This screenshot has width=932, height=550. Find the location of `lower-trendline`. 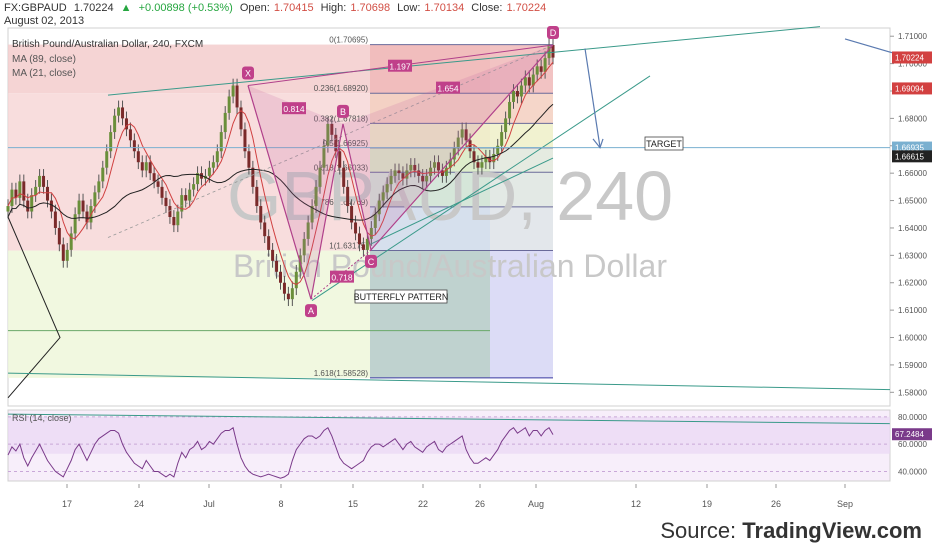

lower-trendline is located at coordinates (449, 381).